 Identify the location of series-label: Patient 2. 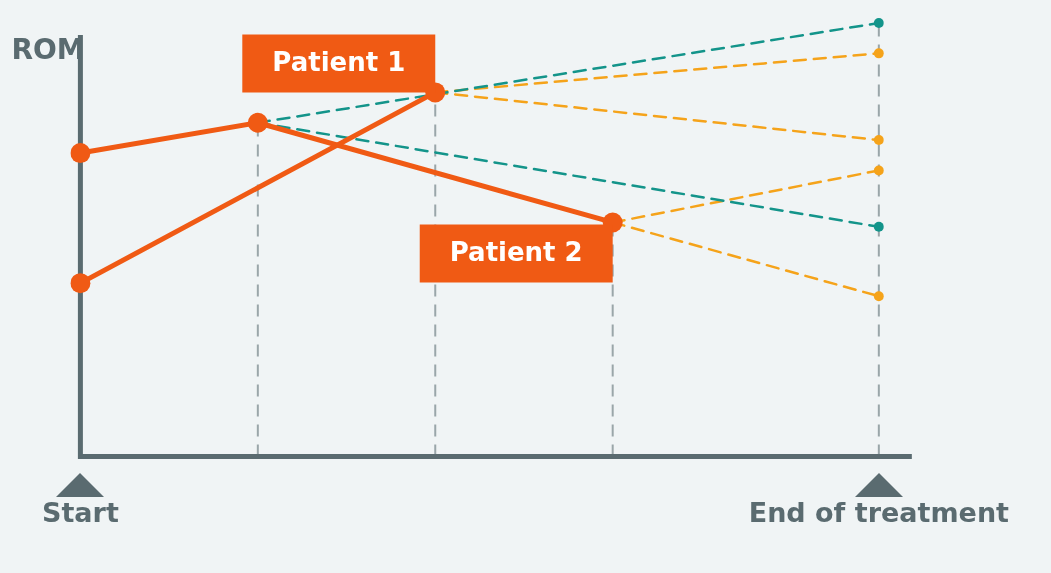
(516, 252).